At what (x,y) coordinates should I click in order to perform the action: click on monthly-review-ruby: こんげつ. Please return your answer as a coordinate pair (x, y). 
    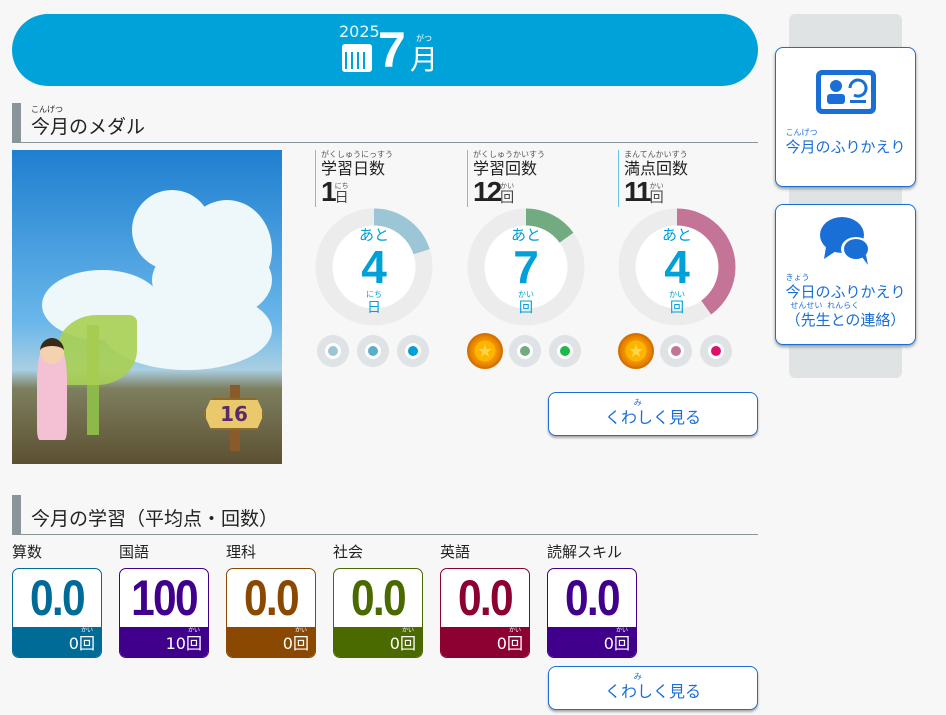
    Looking at the image, I should click on (801, 132).